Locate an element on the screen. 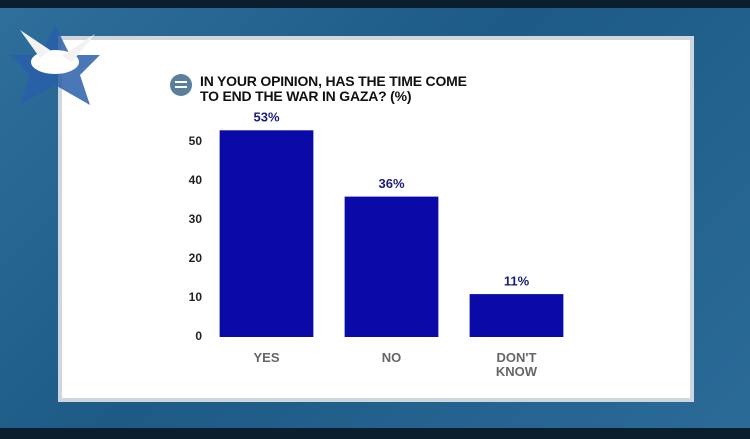 This screenshot has width=750, height=439. data-label: 11% is located at coordinates (517, 281).